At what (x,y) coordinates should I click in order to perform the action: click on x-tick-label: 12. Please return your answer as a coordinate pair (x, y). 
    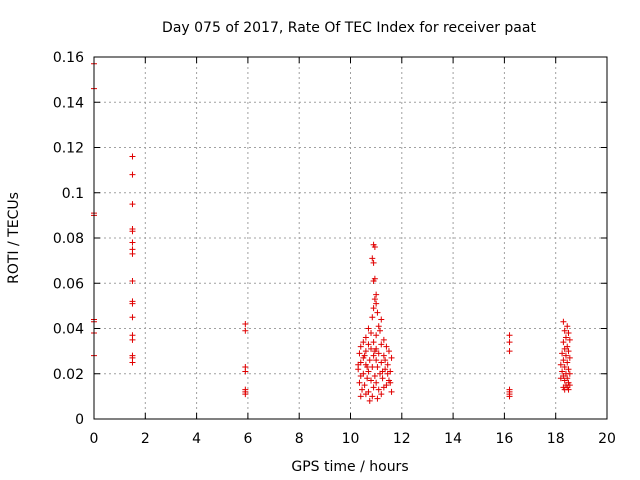
    Looking at the image, I should click on (402, 439).